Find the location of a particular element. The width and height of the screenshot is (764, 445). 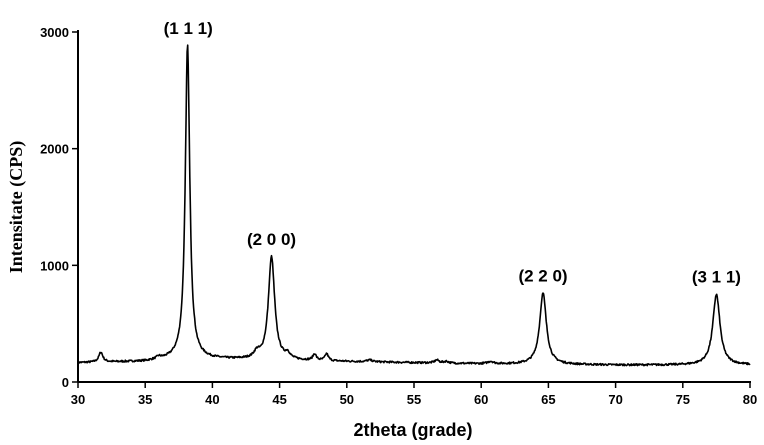

x-axis-title: 2theta (grade) is located at coordinates (412, 430).